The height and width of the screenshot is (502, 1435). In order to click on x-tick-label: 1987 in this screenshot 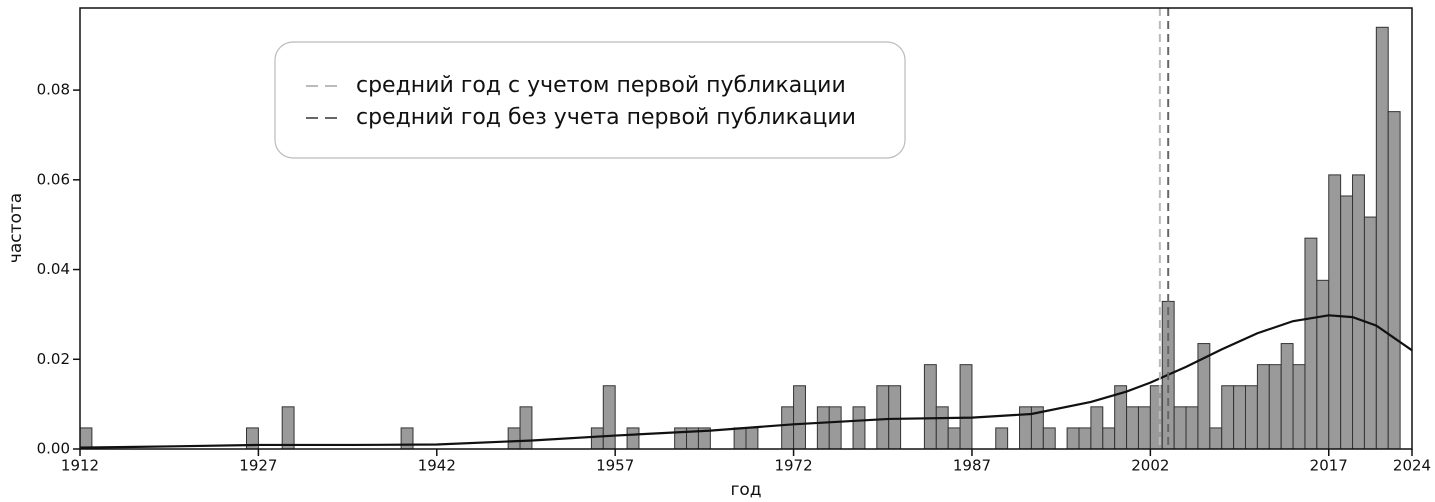, I will do `click(972, 466)`.